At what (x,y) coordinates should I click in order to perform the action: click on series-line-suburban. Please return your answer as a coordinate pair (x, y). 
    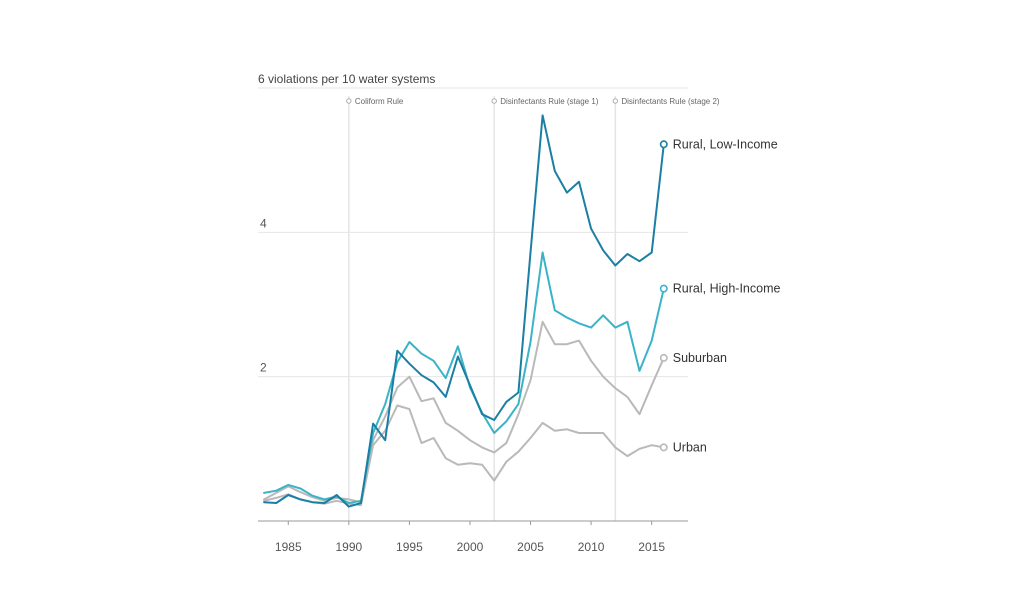
    Looking at the image, I should click on (464, 412).